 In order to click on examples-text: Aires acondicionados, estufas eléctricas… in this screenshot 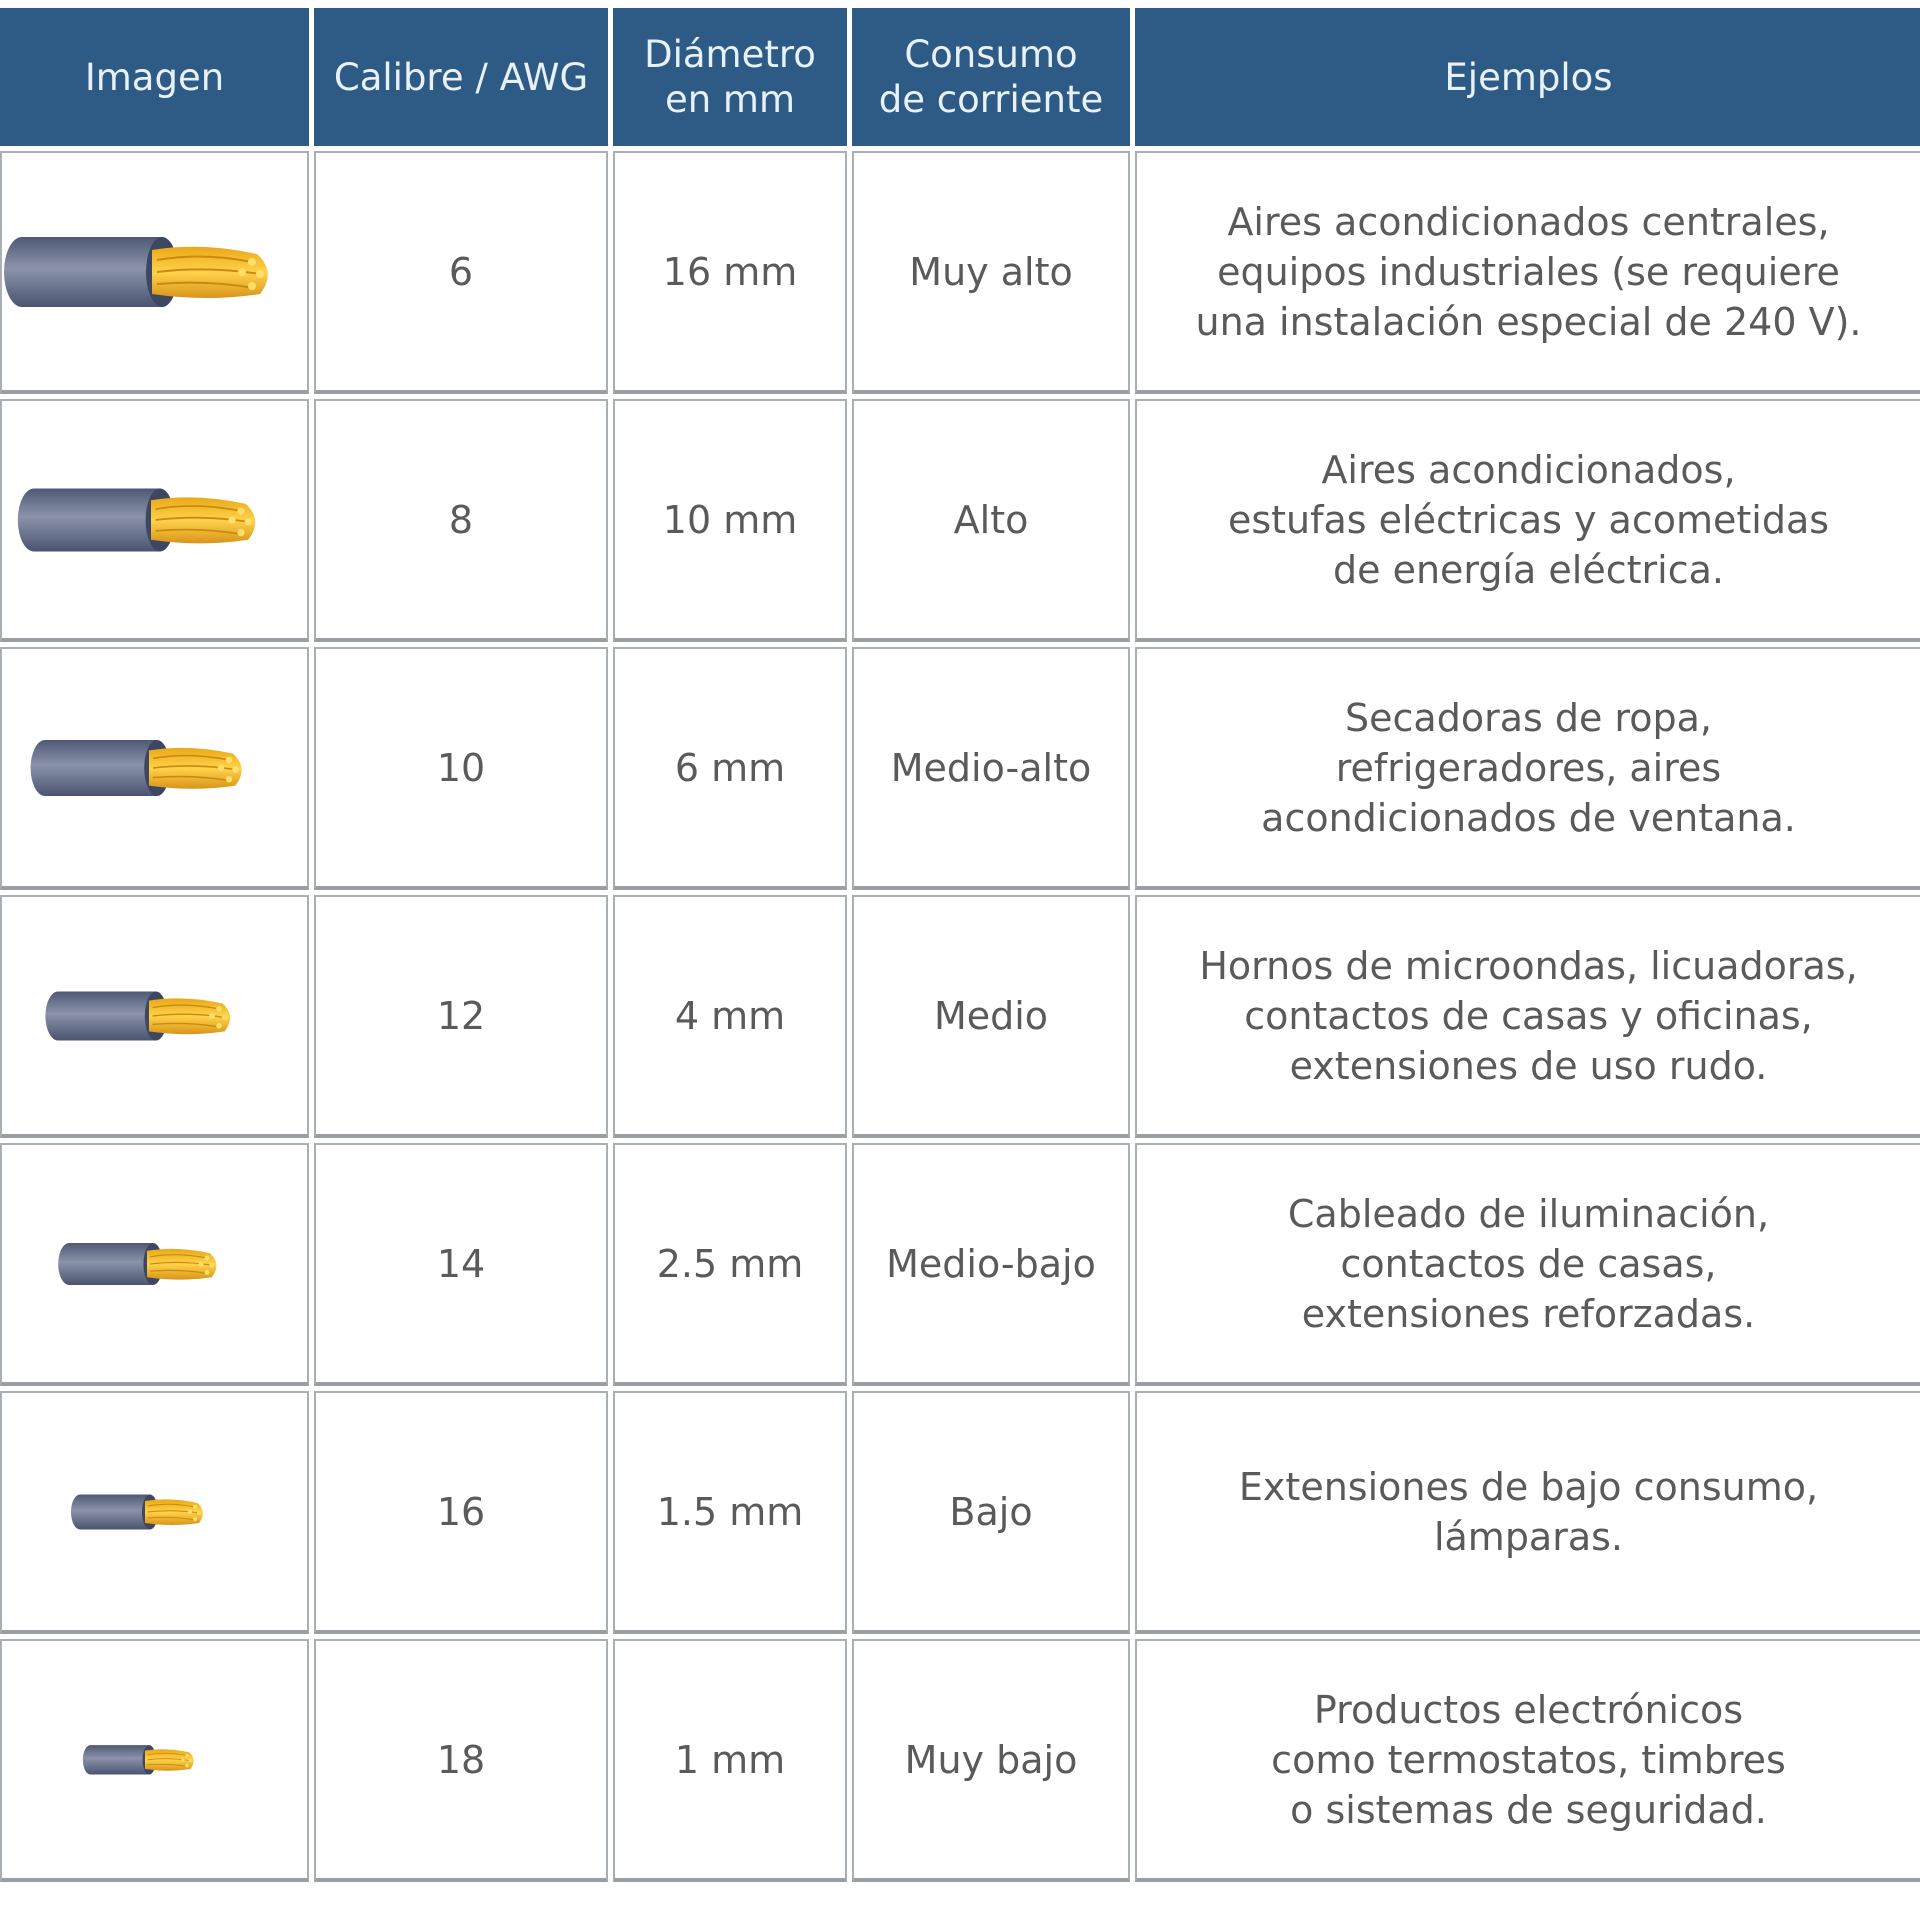, I will do `click(1528, 519)`.